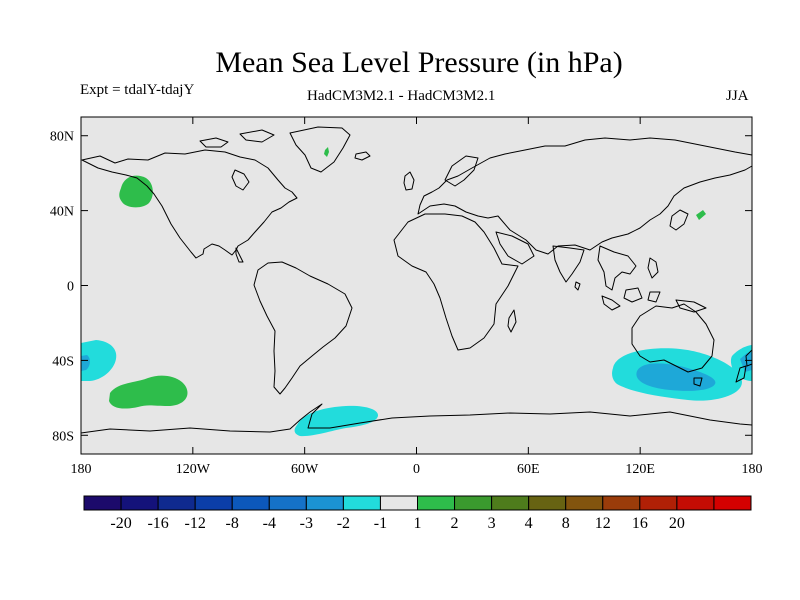  Describe the element at coordinates (737, 96) in the screenshot. I see `season-label: JJA` at that location.